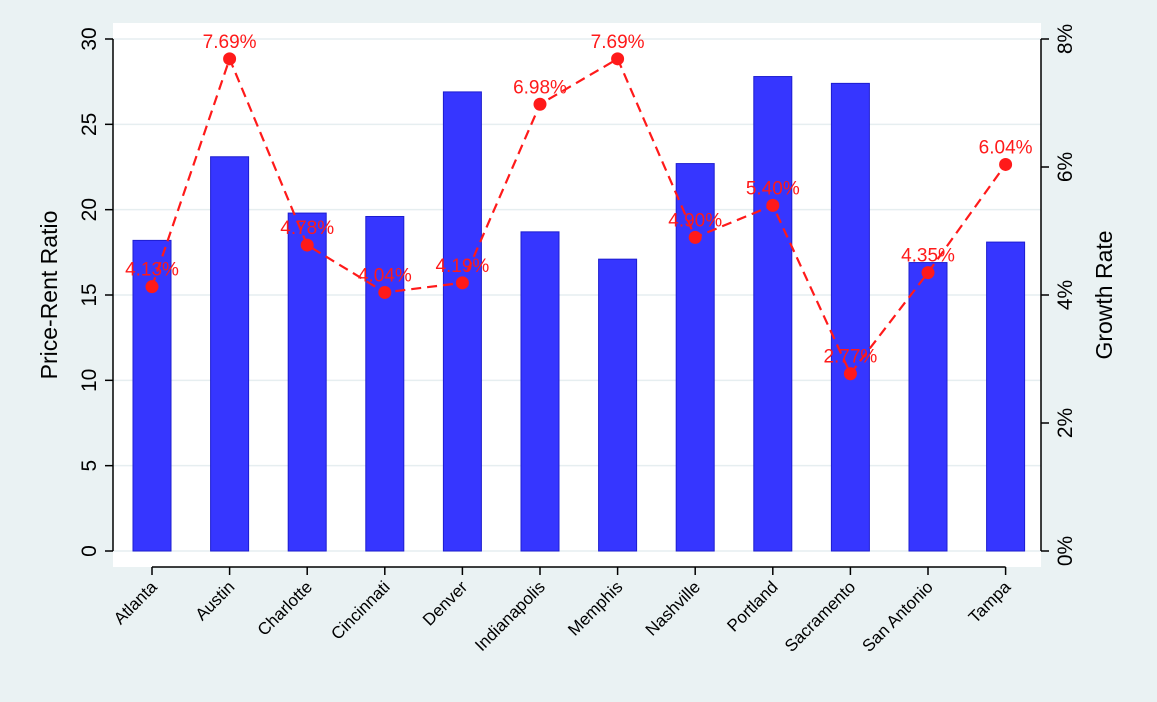 The width and height of the screenshot is (1157, 702). I want to click on data-label: 6.04%, so click(1006, 147).